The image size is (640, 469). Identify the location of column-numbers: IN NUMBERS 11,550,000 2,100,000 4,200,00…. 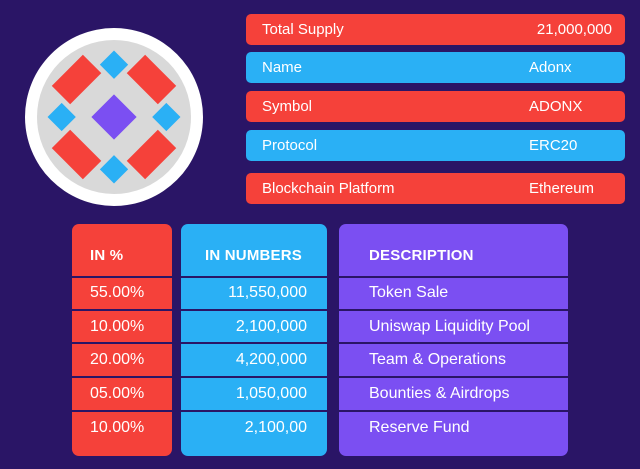
(254, 340).